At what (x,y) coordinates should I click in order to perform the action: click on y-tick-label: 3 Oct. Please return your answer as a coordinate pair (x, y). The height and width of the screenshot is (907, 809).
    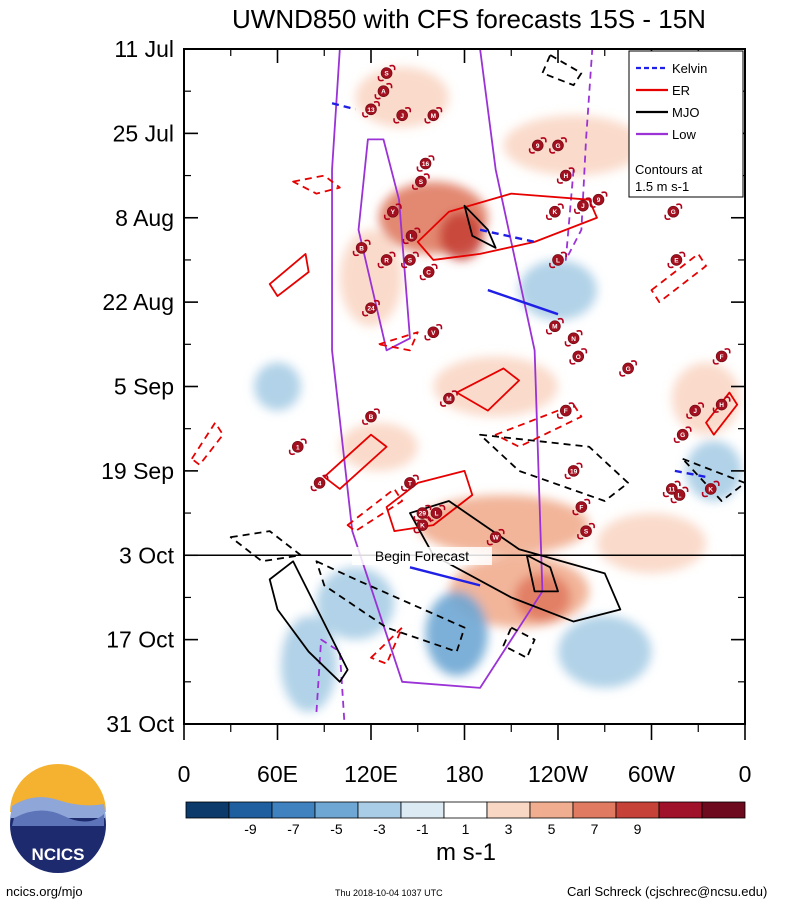
    Looking at the image, I should click on (147, 555).